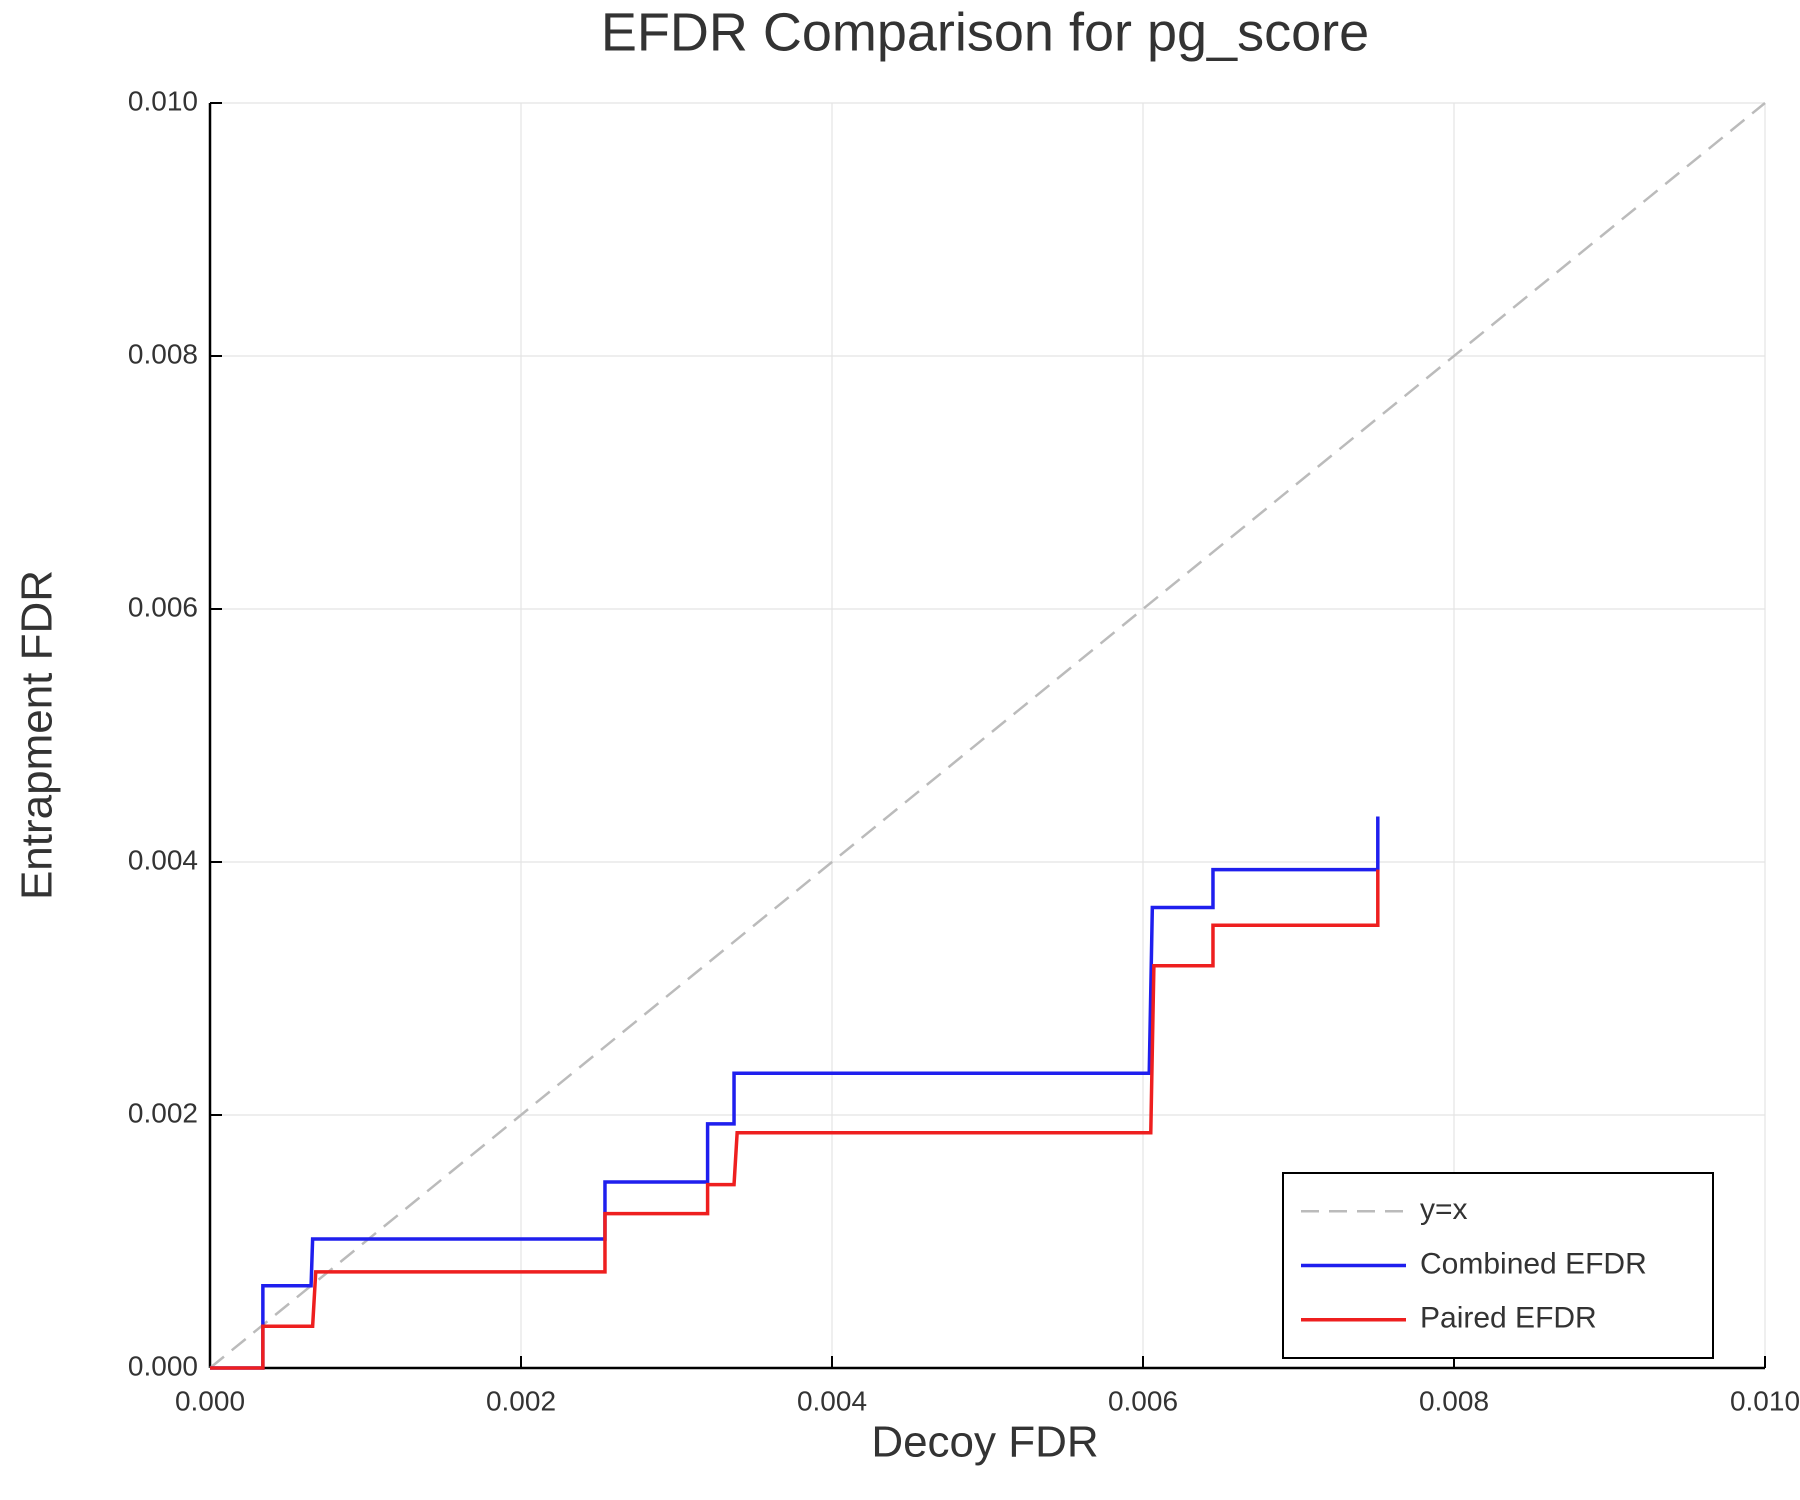 This screenshot has height=1500, width=1800. What do you see at coordinates (210, 1400) in the screenshot?
I see `x-tick-label: 0.000` at bounding box center [210, 1400].